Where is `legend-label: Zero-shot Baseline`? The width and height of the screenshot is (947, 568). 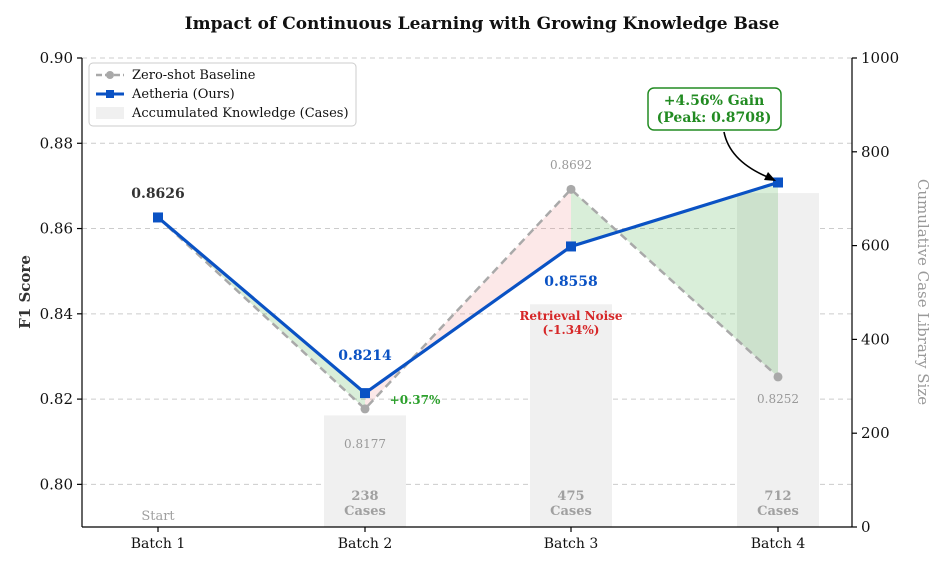
legend-label: Zero-shot Baseline is located at coordinates (194, 75).